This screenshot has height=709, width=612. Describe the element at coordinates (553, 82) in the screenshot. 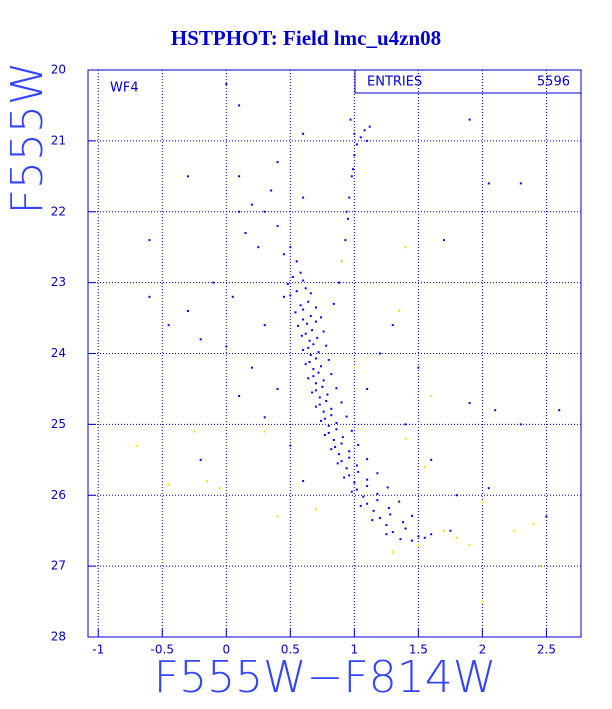

I see `stats-value: 5596` at that location.